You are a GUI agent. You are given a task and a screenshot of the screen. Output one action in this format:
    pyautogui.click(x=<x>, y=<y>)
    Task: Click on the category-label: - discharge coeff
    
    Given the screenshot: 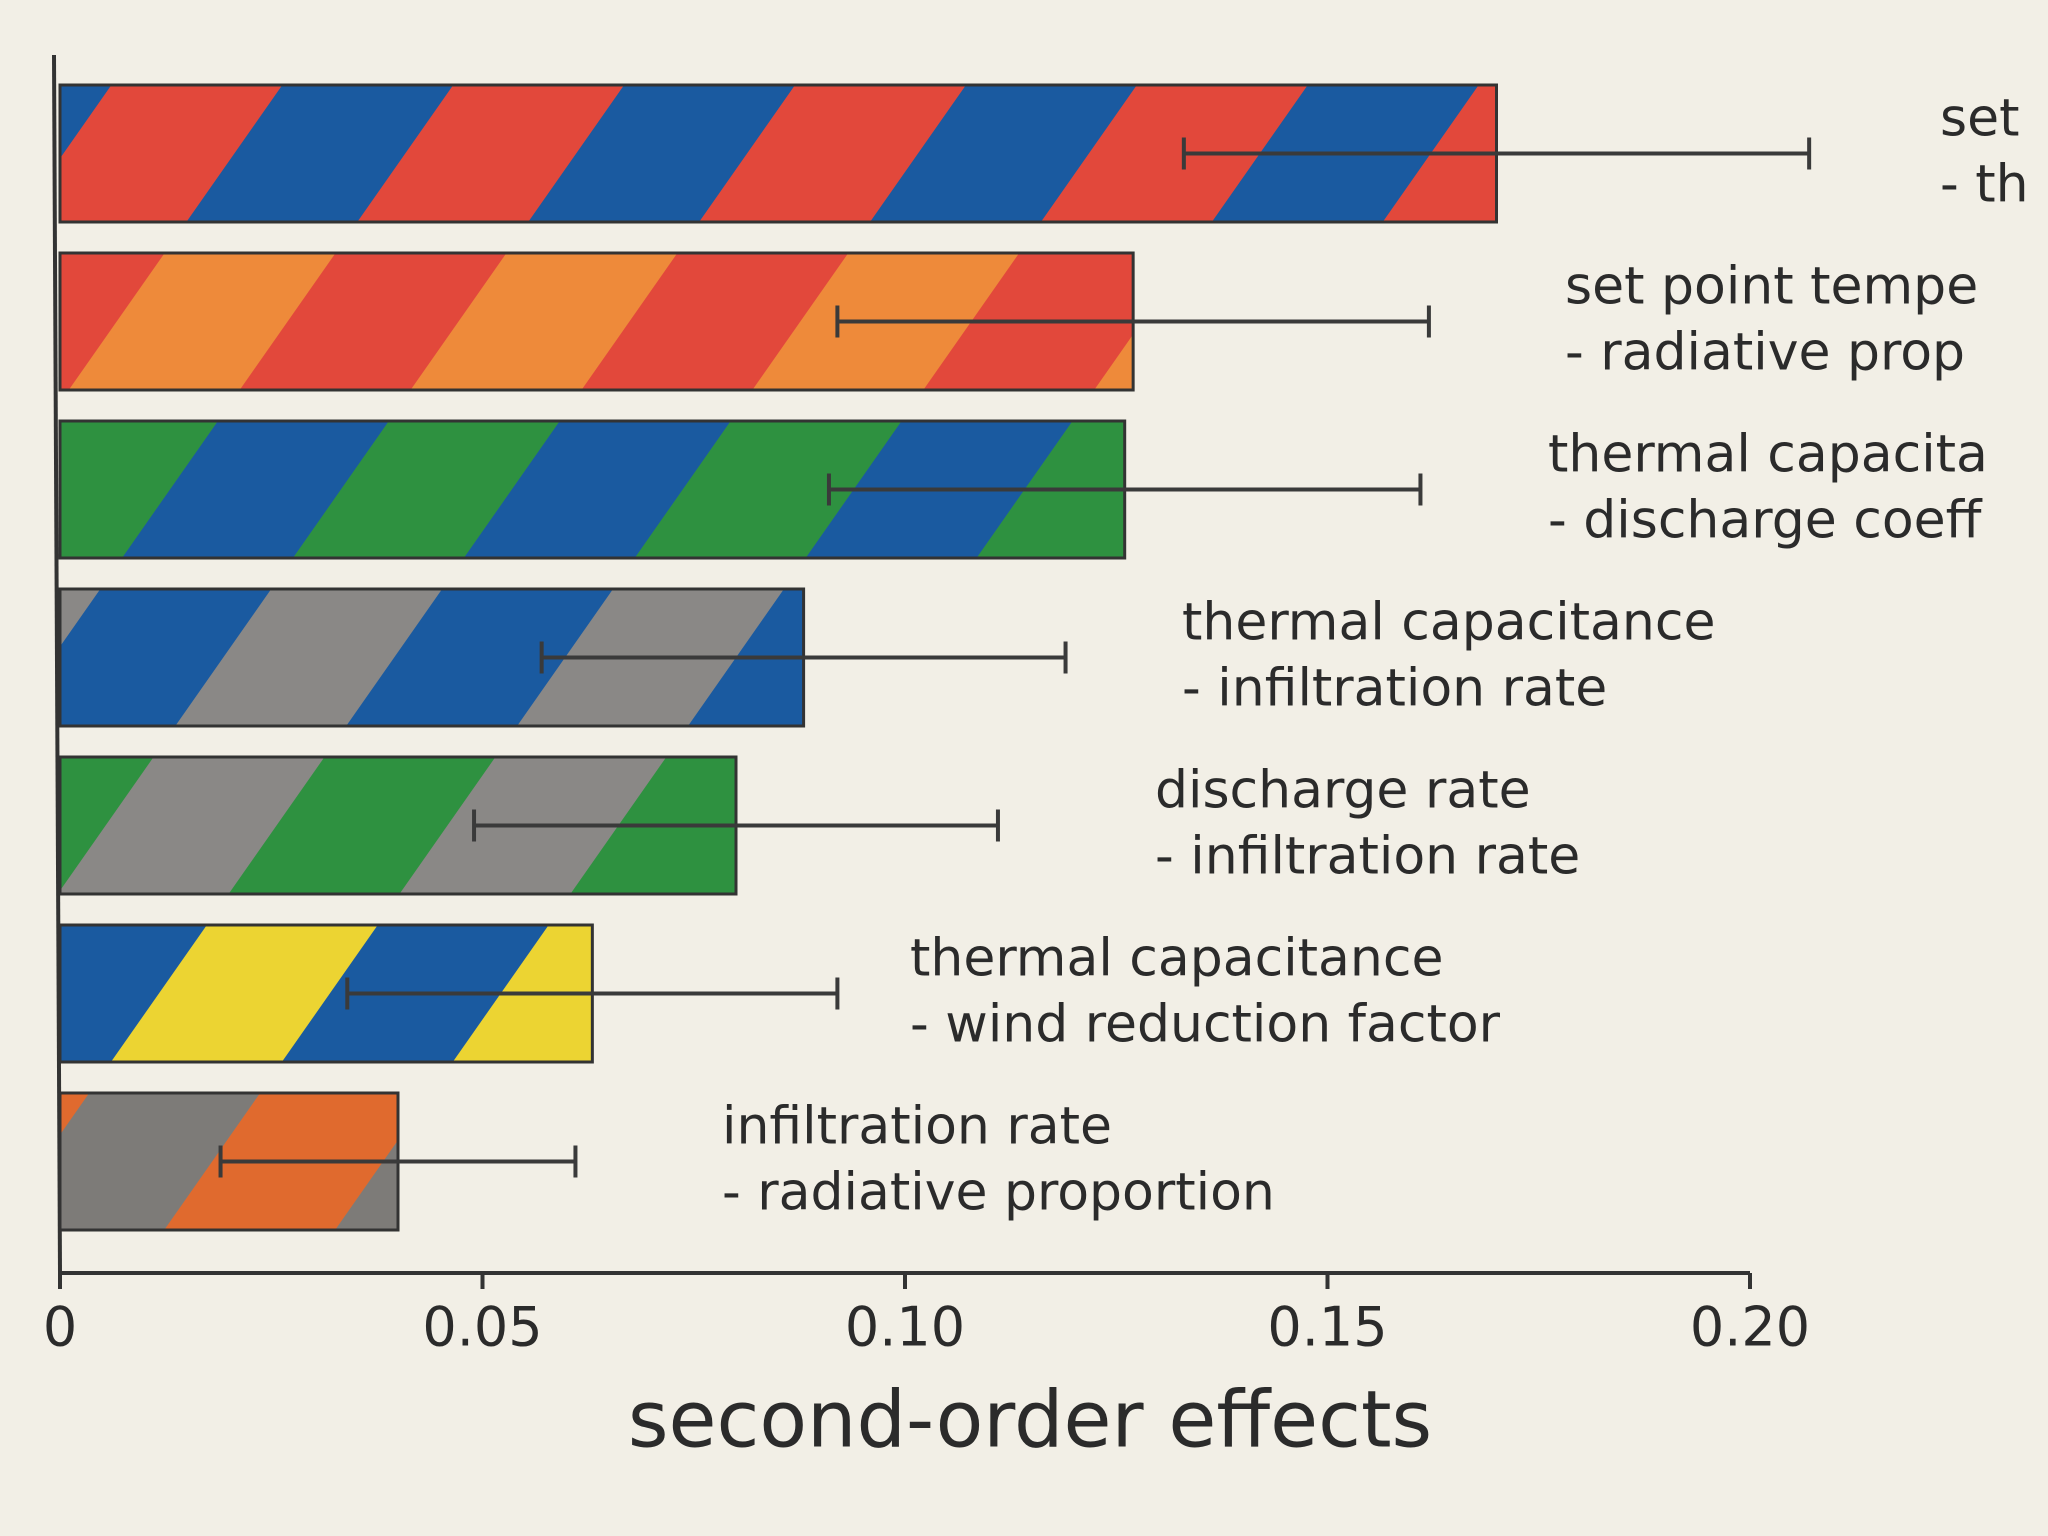 What is the action you would take?
    pyautogui.click(x=1765, y=521)
    